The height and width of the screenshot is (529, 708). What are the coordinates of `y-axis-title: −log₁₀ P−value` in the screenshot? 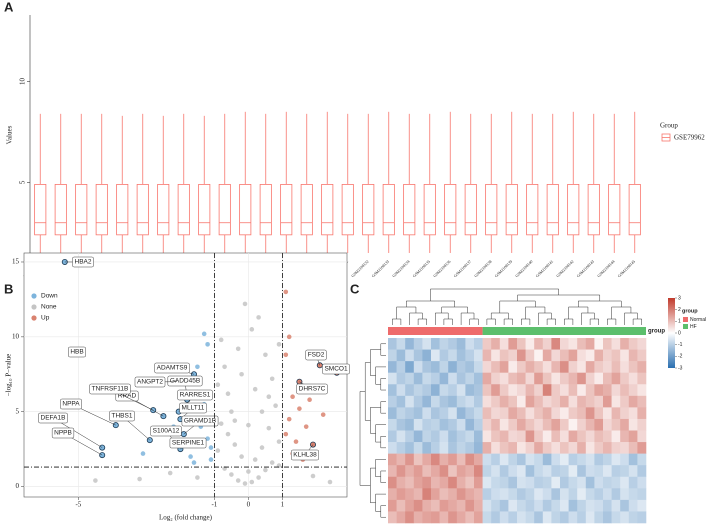 It's located at (9, 375).